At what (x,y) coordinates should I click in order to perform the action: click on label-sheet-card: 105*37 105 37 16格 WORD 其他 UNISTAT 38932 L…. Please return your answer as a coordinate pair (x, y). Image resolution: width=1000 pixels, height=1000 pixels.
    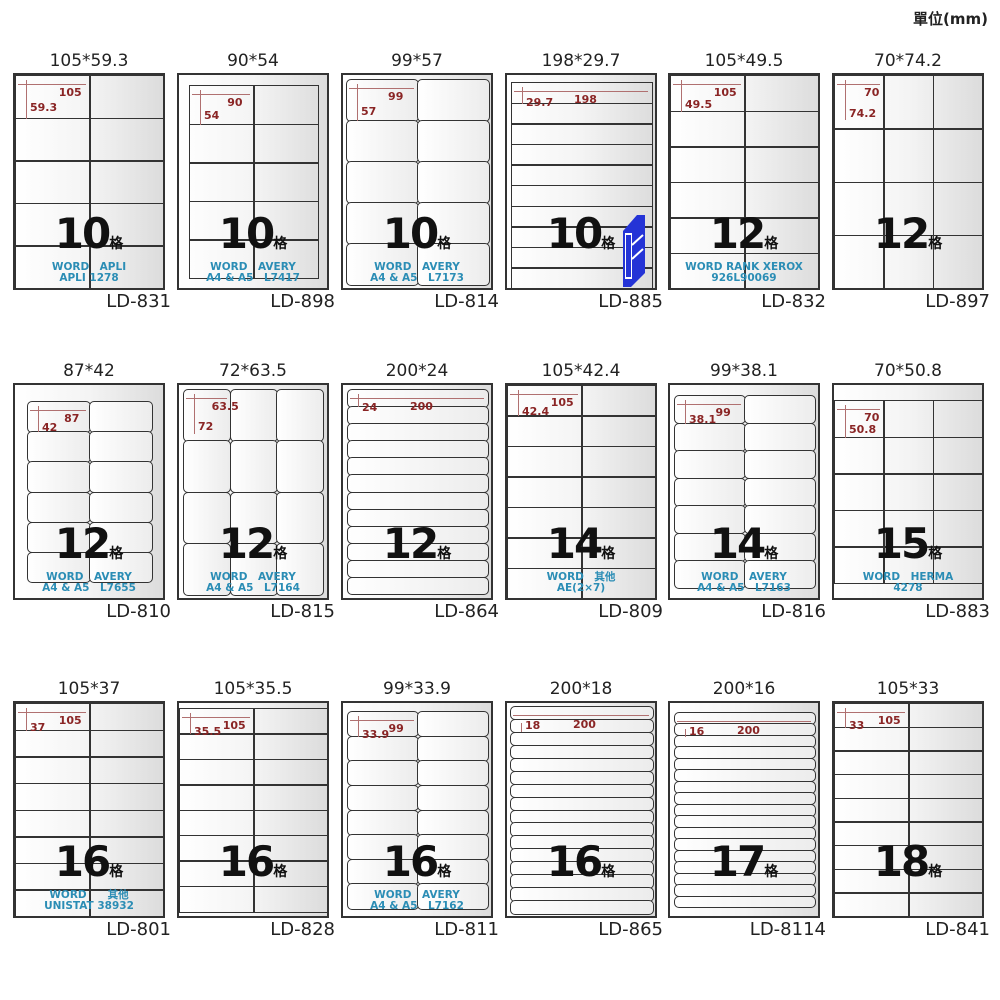
    Looking at the image, I should click on (92, 829).